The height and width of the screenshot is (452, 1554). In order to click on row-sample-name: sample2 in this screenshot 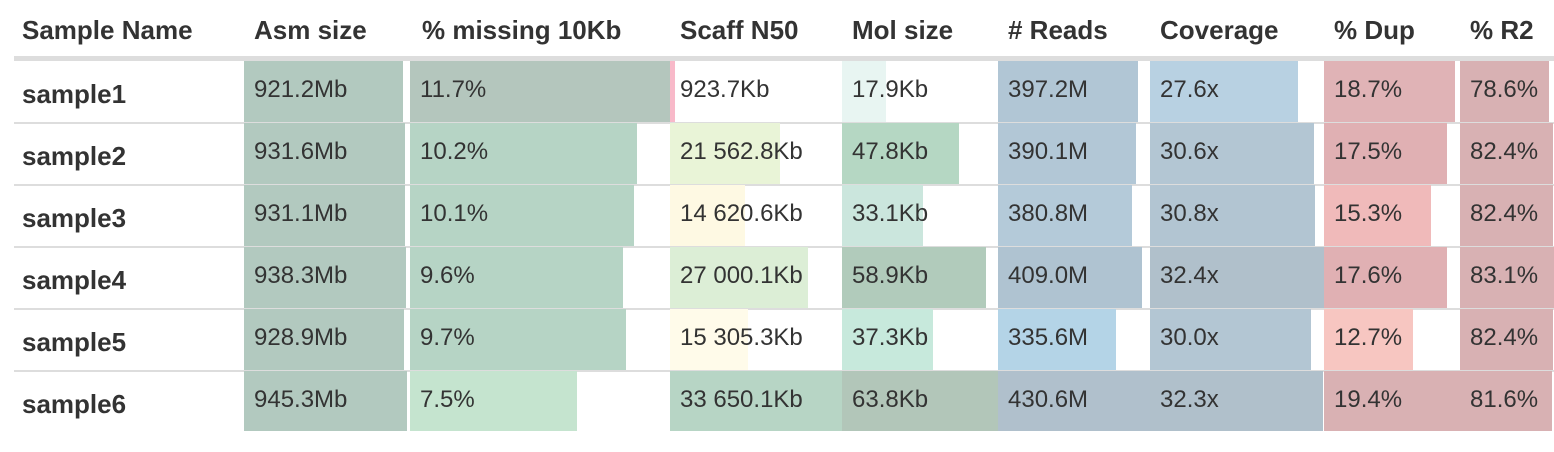, I will do `click(74, 156)`.